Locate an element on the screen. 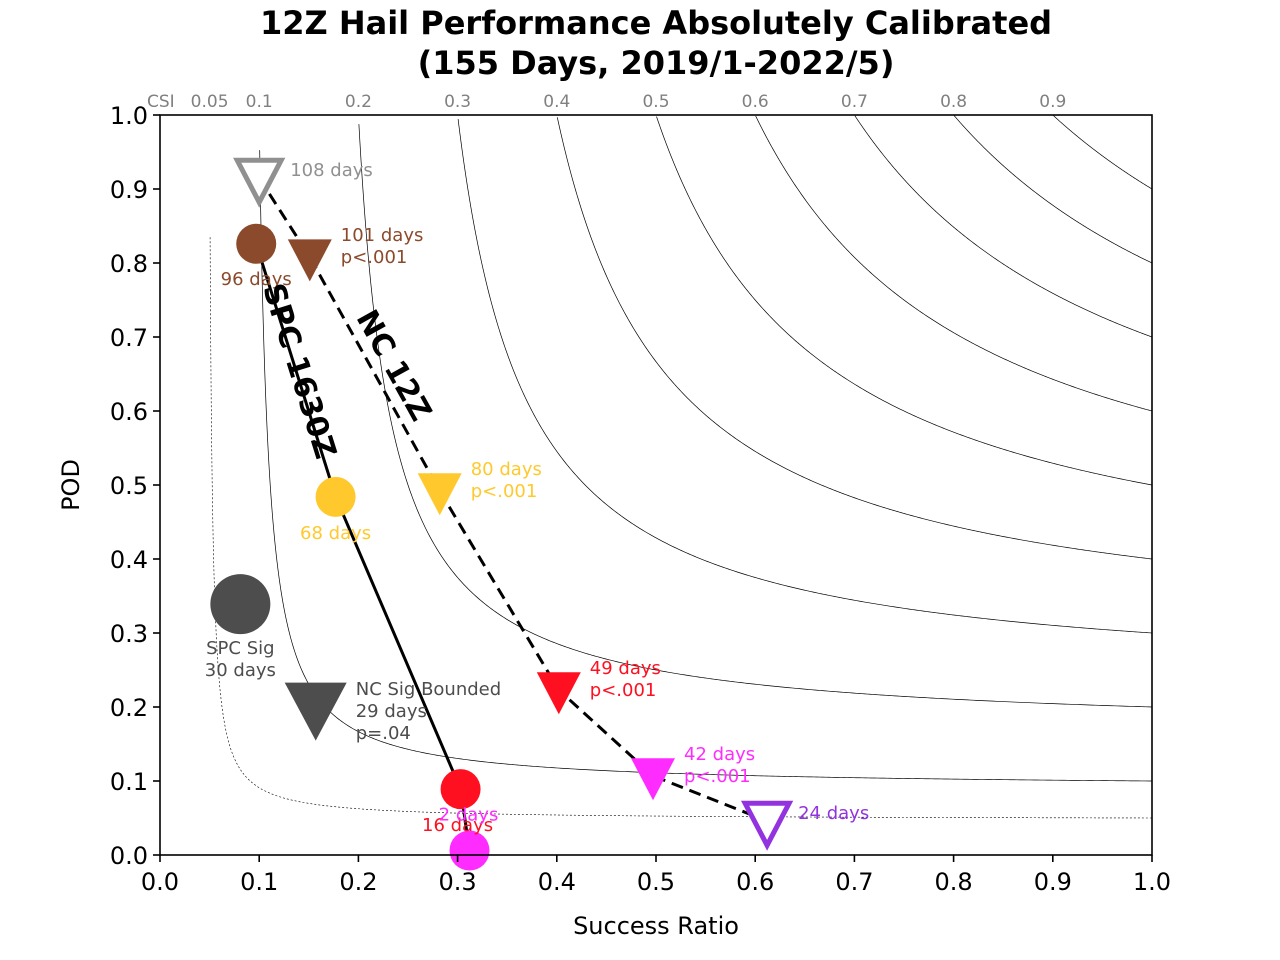  csi-label: 0.1 is located at coordinates (259, 102).